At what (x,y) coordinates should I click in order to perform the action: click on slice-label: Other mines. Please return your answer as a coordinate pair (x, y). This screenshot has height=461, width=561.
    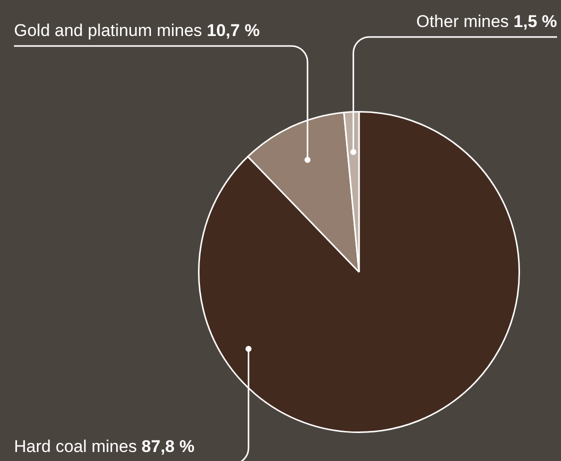
    Looking at the image, I should click on (462, 21).